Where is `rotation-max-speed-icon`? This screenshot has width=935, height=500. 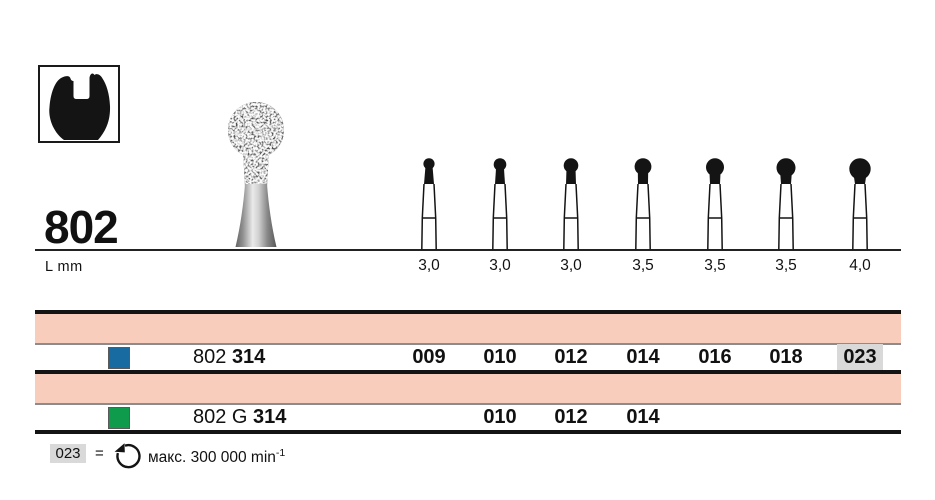 rotation-max-speed-icon is located at coordinates (127, 456).